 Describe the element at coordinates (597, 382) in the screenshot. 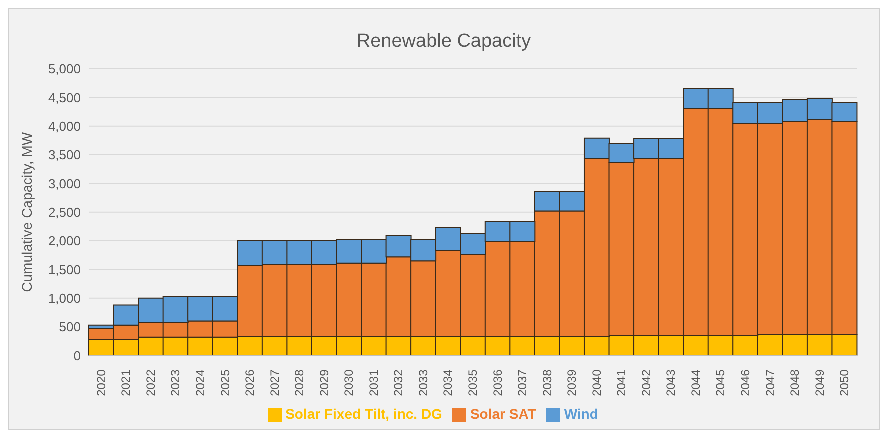

I see `x-tick-label: 2040` at that location.